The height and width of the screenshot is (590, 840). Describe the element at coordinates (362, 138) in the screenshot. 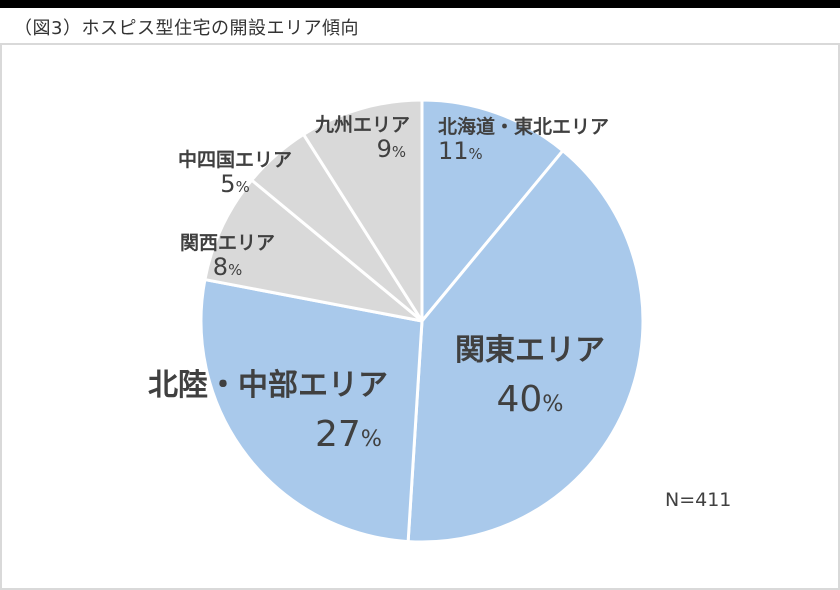

I see `label-kyushu: 九州エリア 9%` at that location.